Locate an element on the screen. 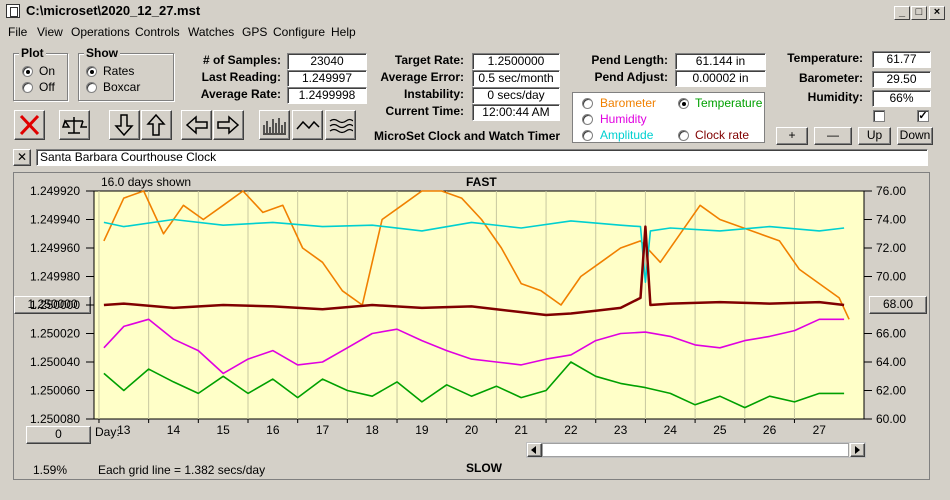 The height and width of the screenshot is (500, 950). arrow-up-button is located at coordinates (156, 125).